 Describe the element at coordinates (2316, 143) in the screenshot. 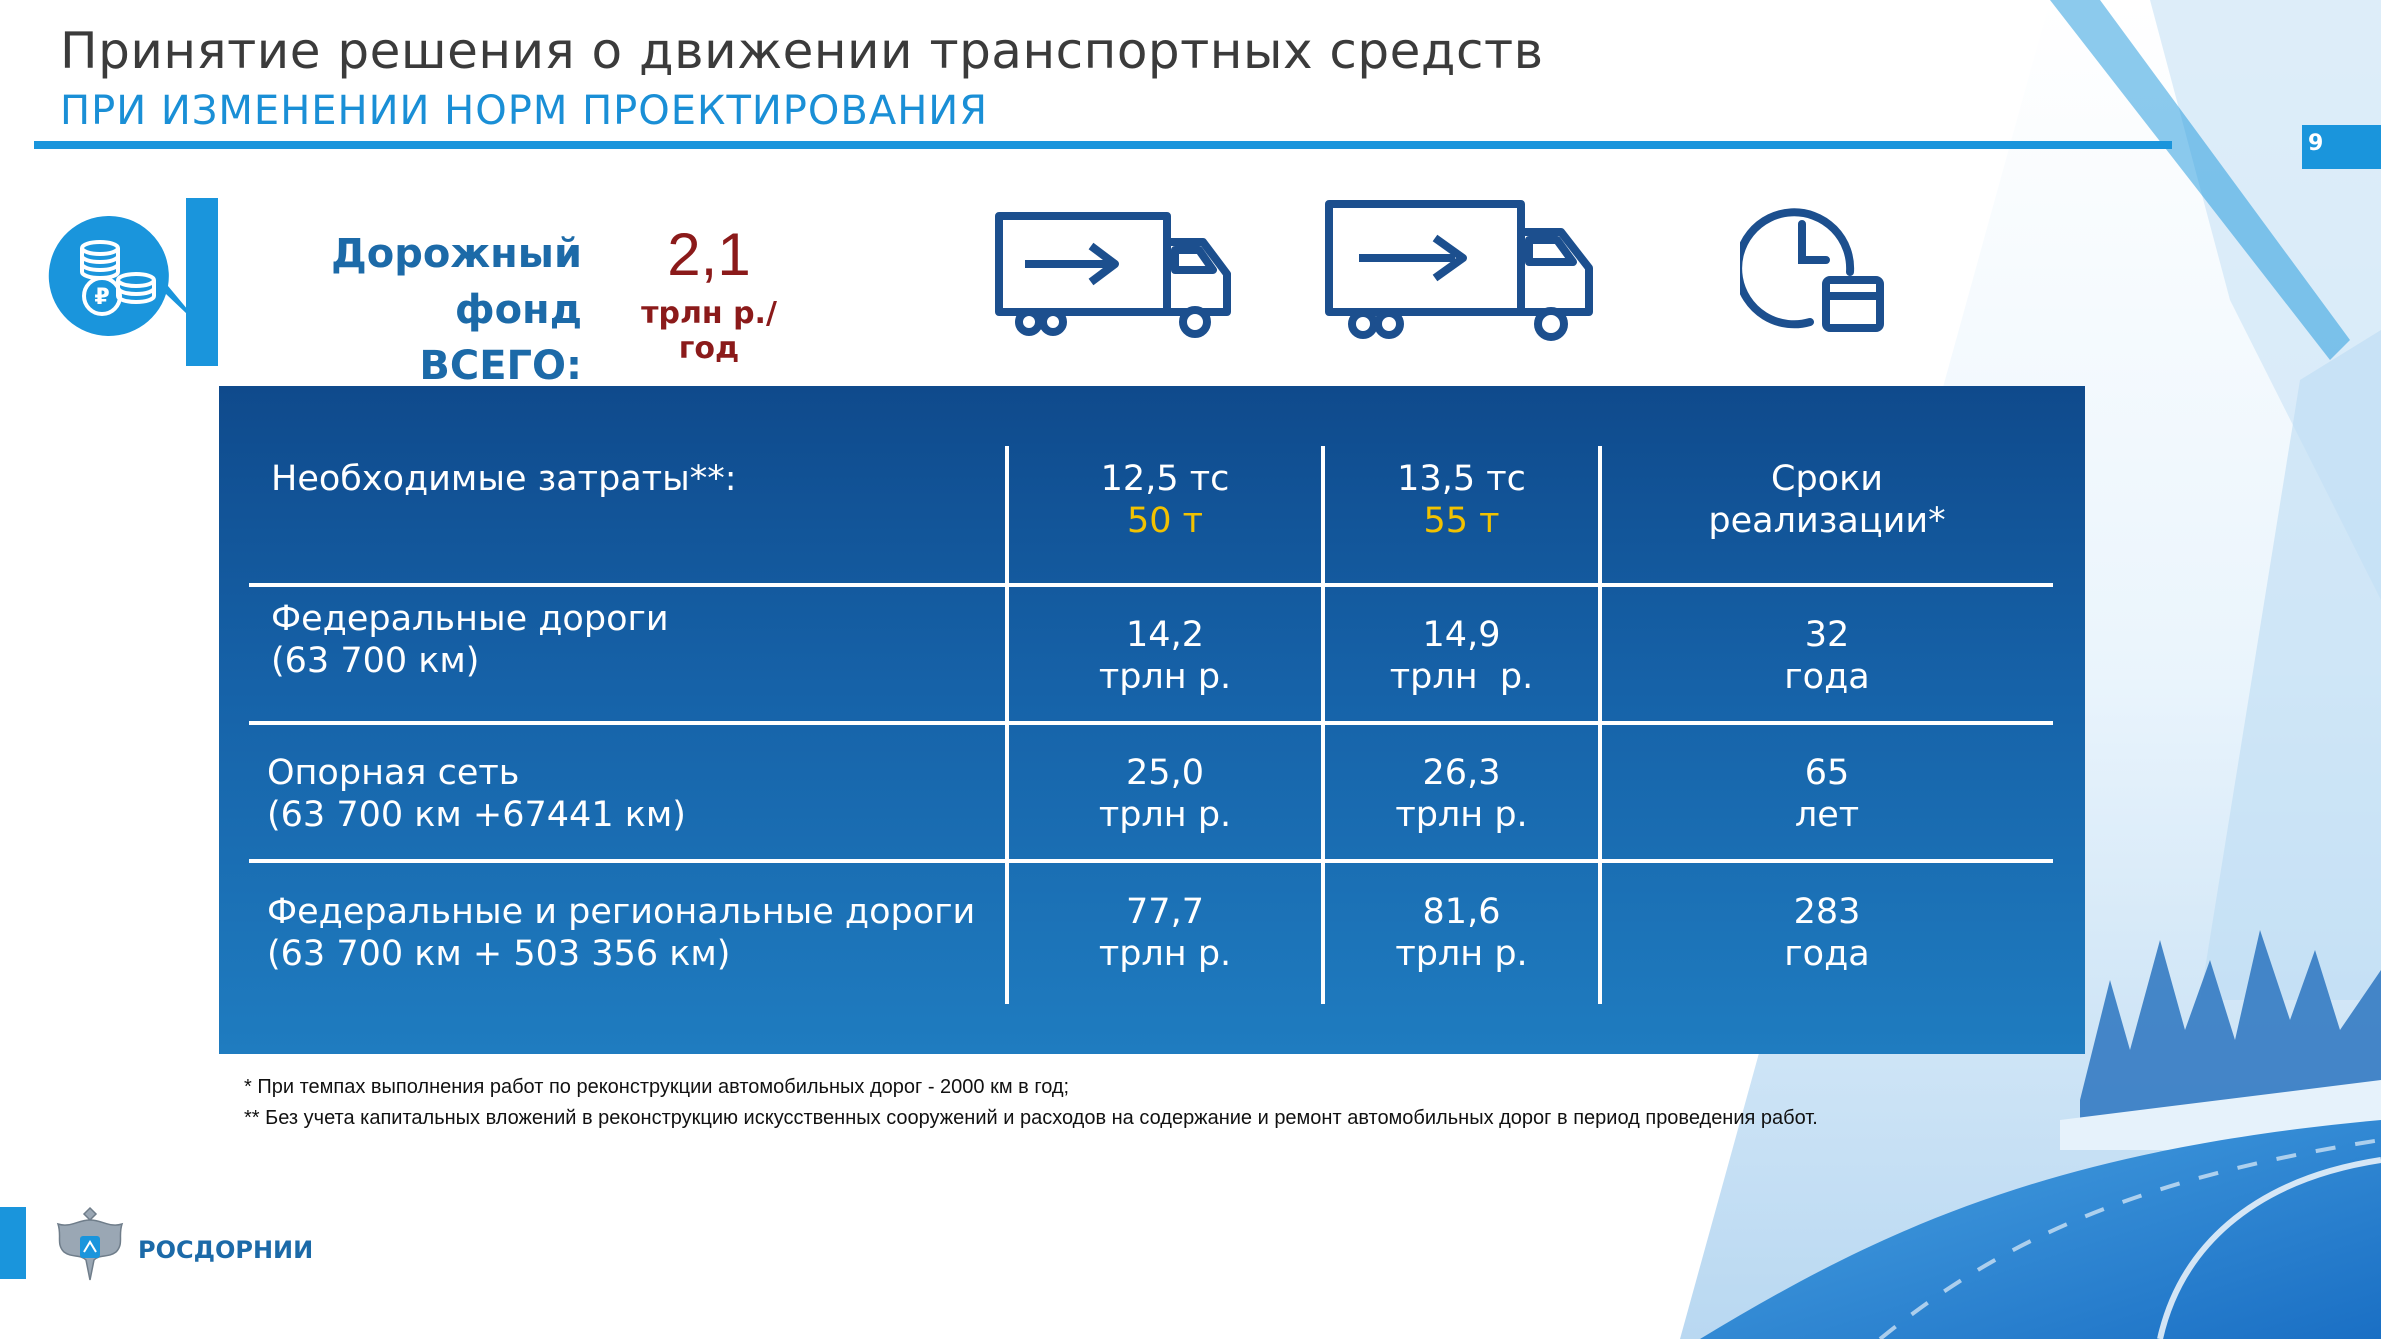

I see `page-number: 9` at that location.